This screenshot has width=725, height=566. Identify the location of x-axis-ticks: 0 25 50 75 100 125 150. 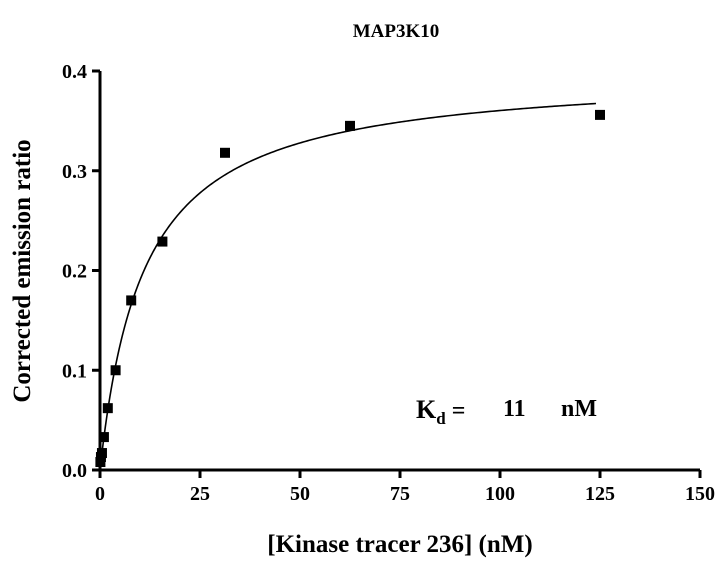
(405, 487).